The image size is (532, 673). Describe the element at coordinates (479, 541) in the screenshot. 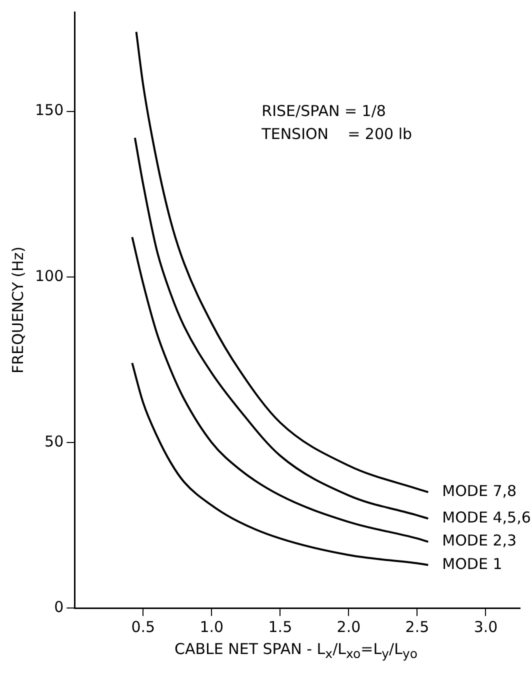

I see `series-label: MODE 2,3` at that location.